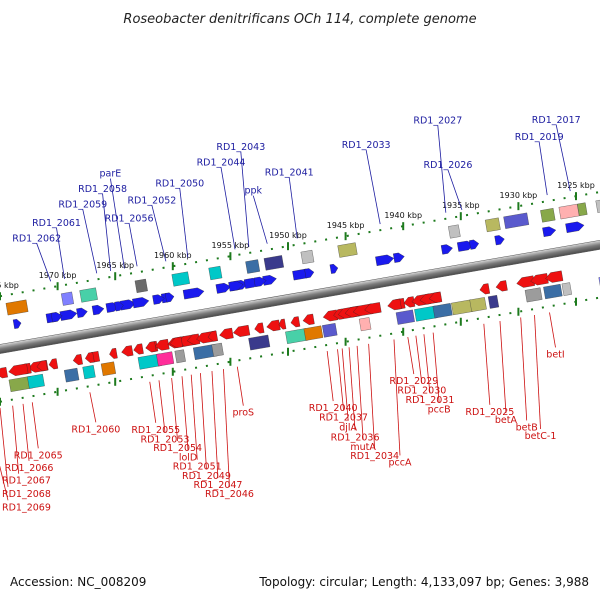  What do you see at coordinates (527, 427) in the screenshot?
I see `reverse-gene-label: betB` at bounding box center [527, 427].